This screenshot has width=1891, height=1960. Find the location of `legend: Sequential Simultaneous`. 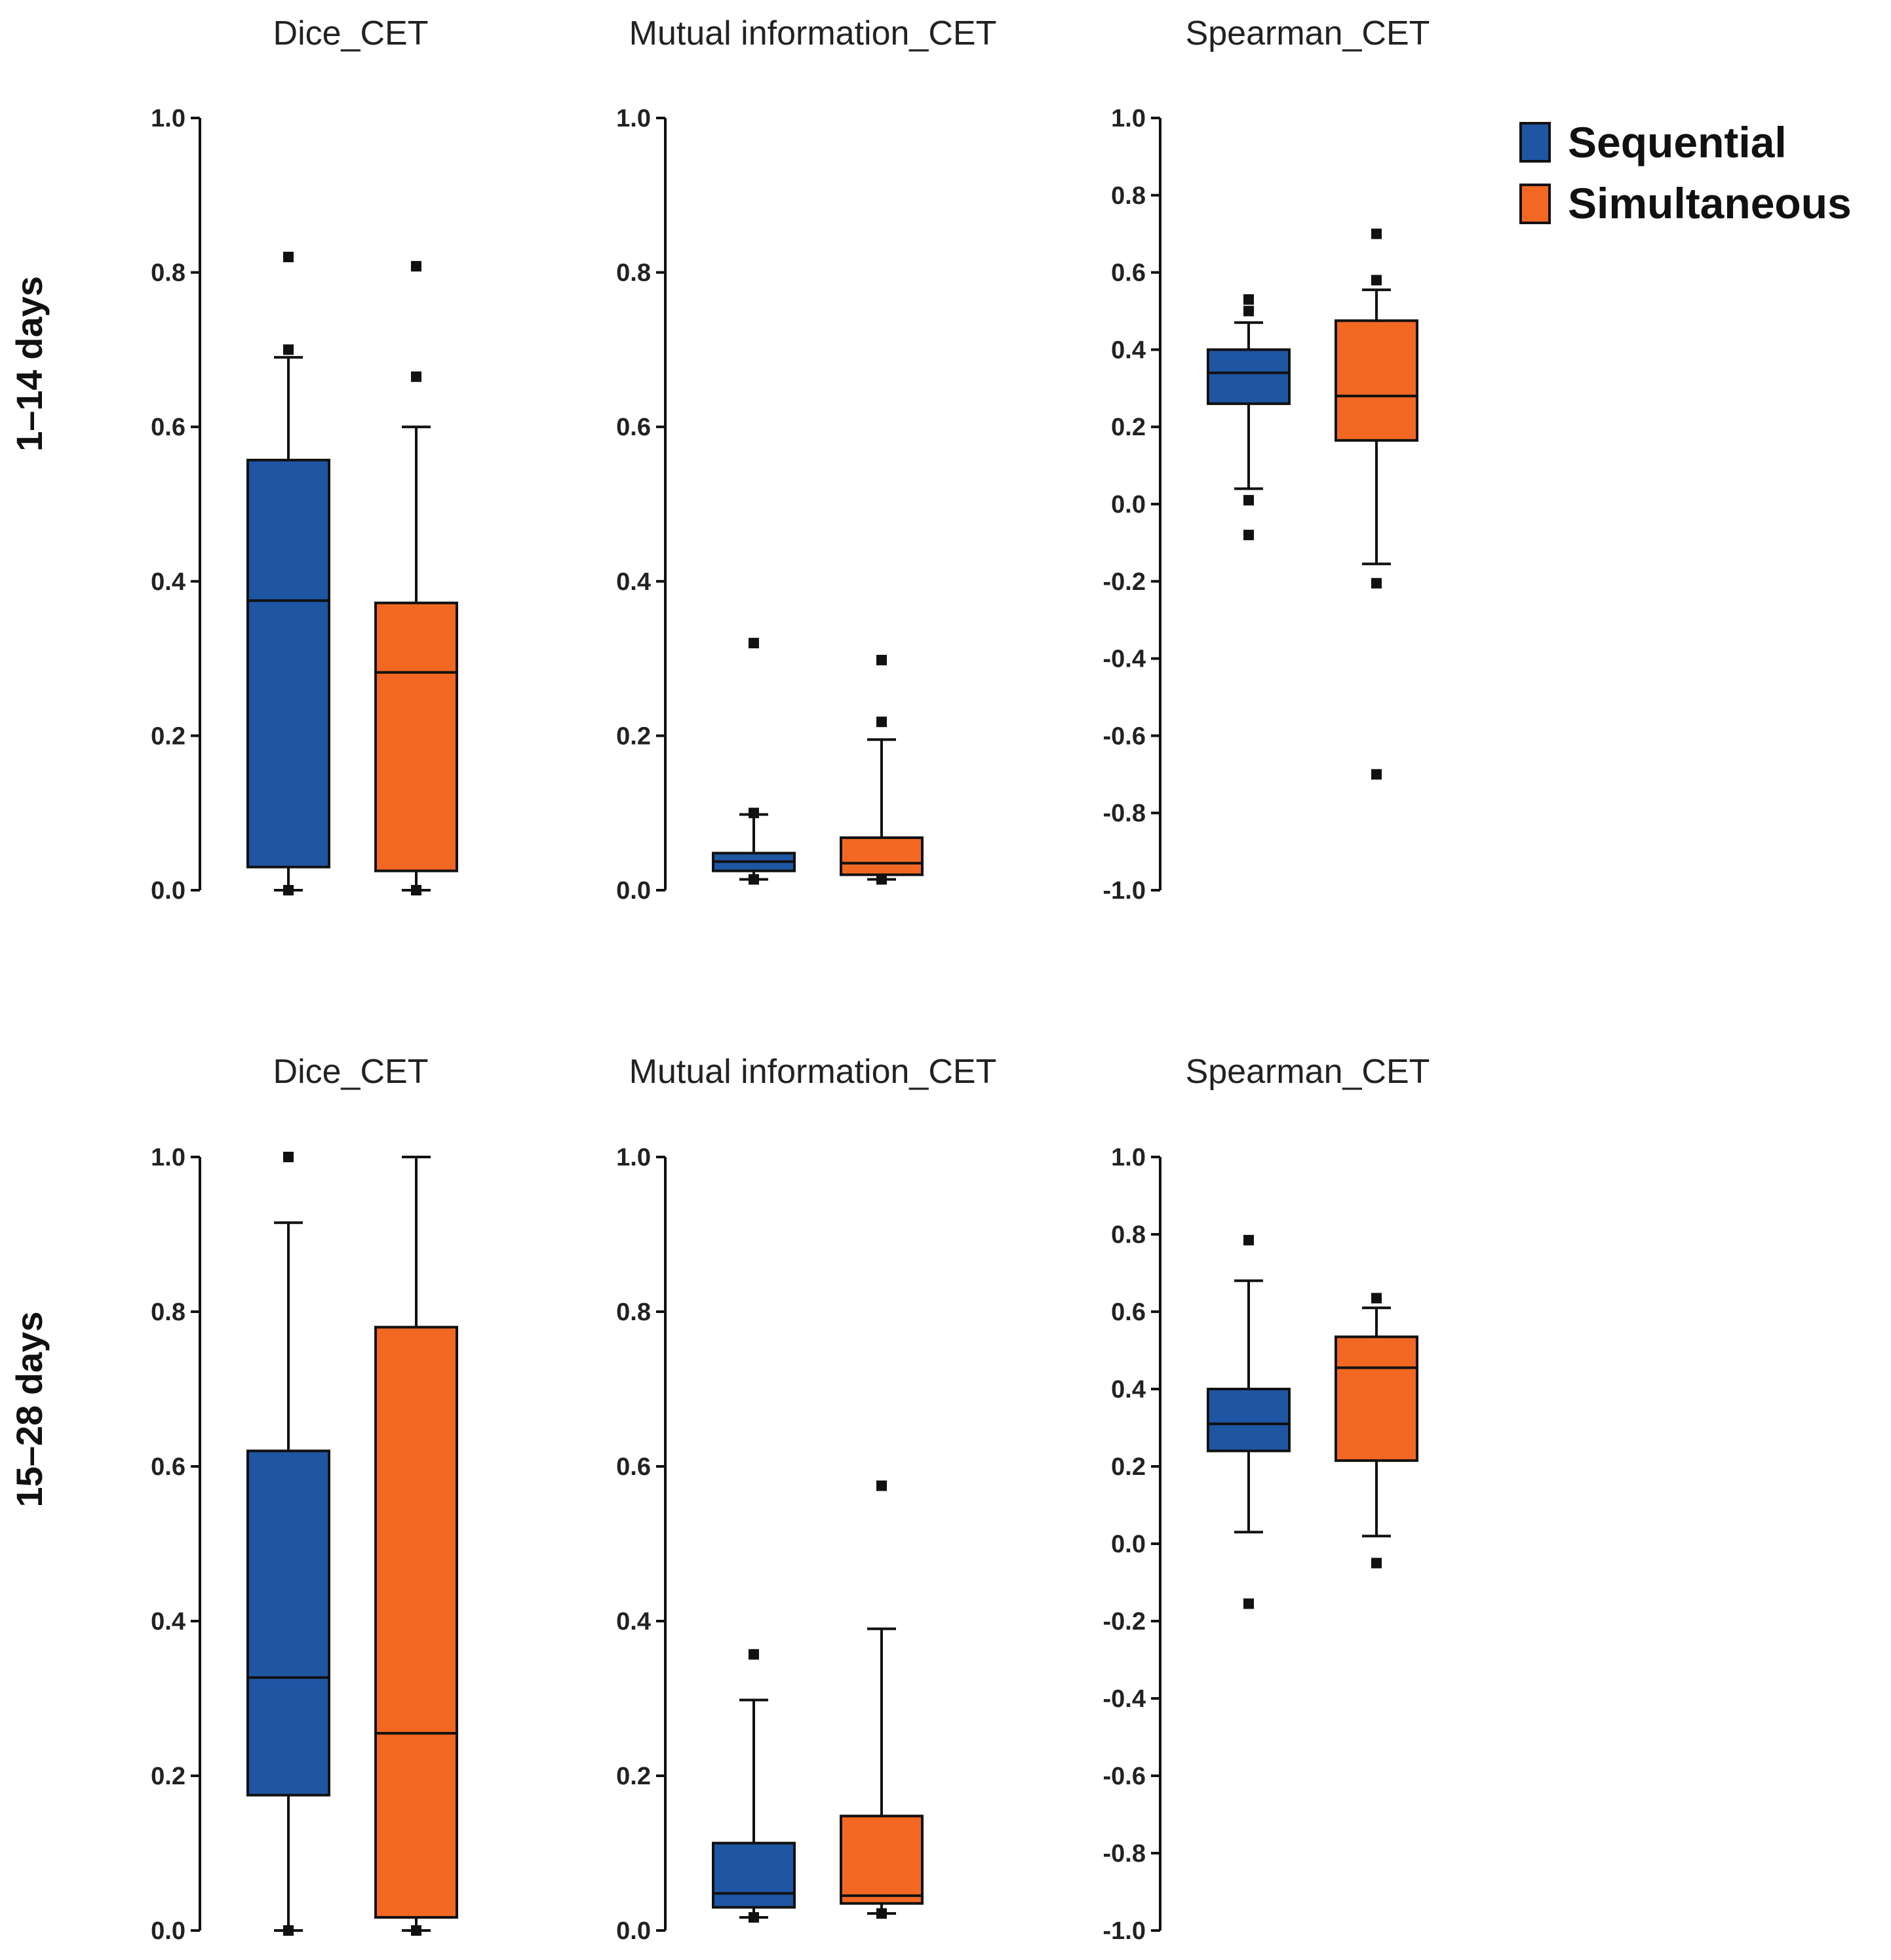

legend: Sequential Simultaneous is located at coordinates (1685, 172).